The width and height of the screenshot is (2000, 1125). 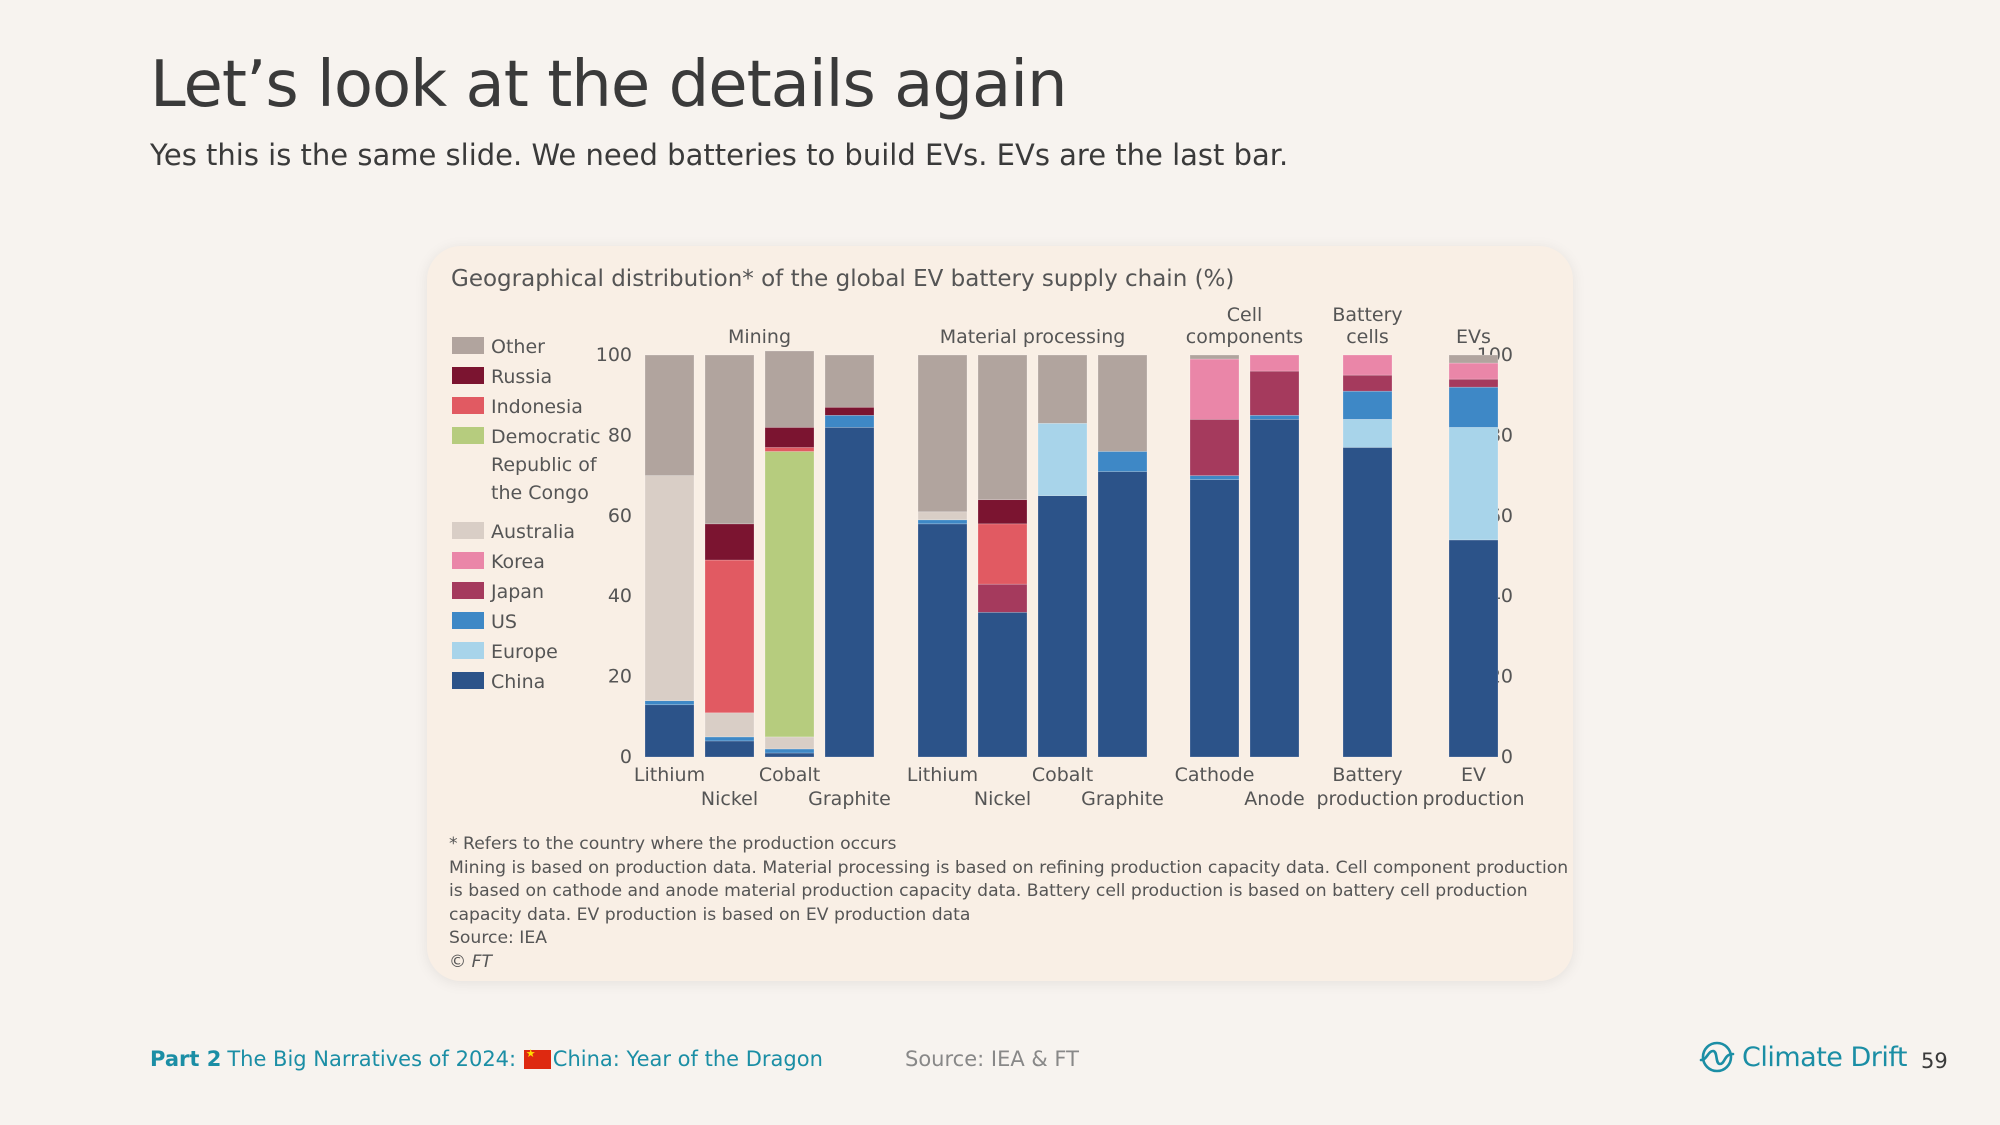 What do you see at coordinates (1367, 315) in the screenshot?
I see `group-header-battery-cells-0: Battery` at bounding box center [1367, 315].